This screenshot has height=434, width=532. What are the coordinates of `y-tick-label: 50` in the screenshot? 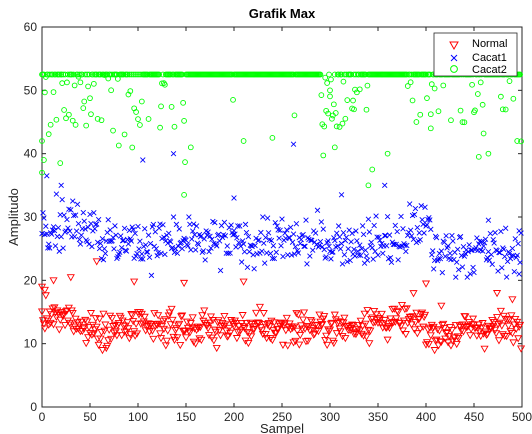 It's located at (31, 90).